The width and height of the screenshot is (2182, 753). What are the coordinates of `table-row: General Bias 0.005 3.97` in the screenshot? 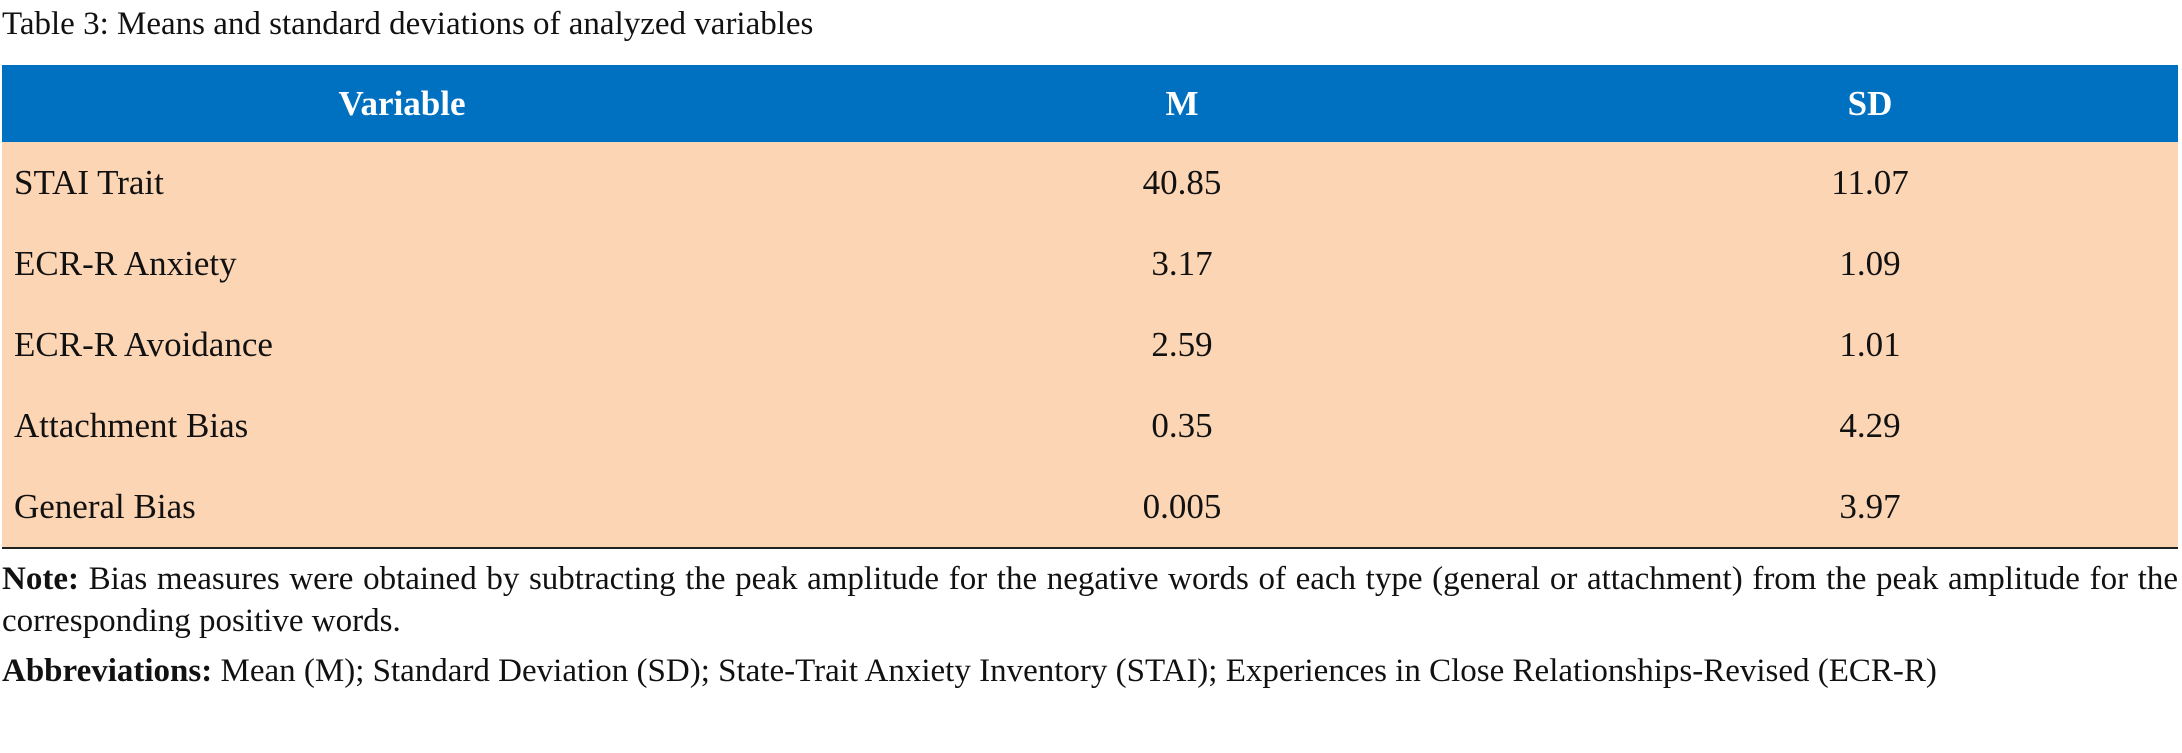 It's located at (1090, 507).